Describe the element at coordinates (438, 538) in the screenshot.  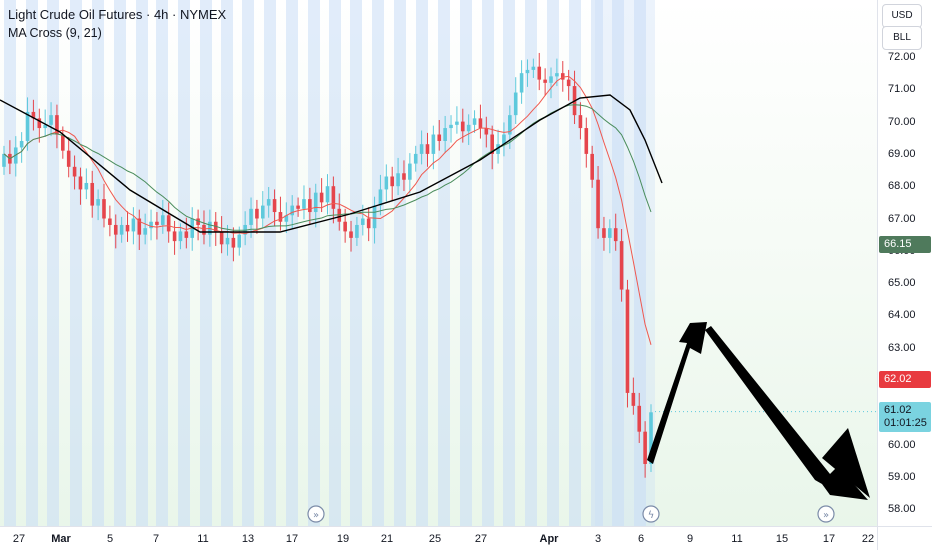
I see `time-axis: 27 Mar 5 7 11 13 17 19 21 25 27 Apr 3 6 9 11 15 17 22` at that location.